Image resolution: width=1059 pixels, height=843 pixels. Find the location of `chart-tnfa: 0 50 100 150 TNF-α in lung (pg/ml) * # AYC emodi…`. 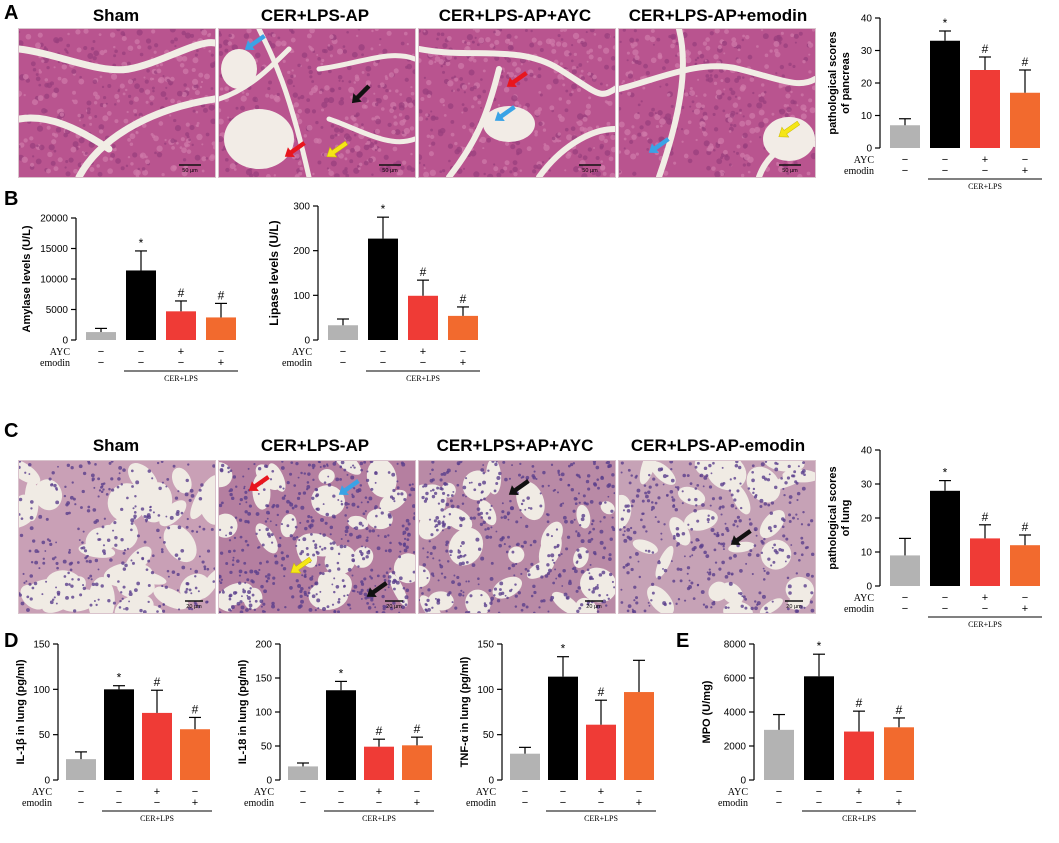

chart-tnfa: 0 50 100 150 TNF-α in lung (pg/ml) * # AYC emodi… is located at coordinates (562, 734).